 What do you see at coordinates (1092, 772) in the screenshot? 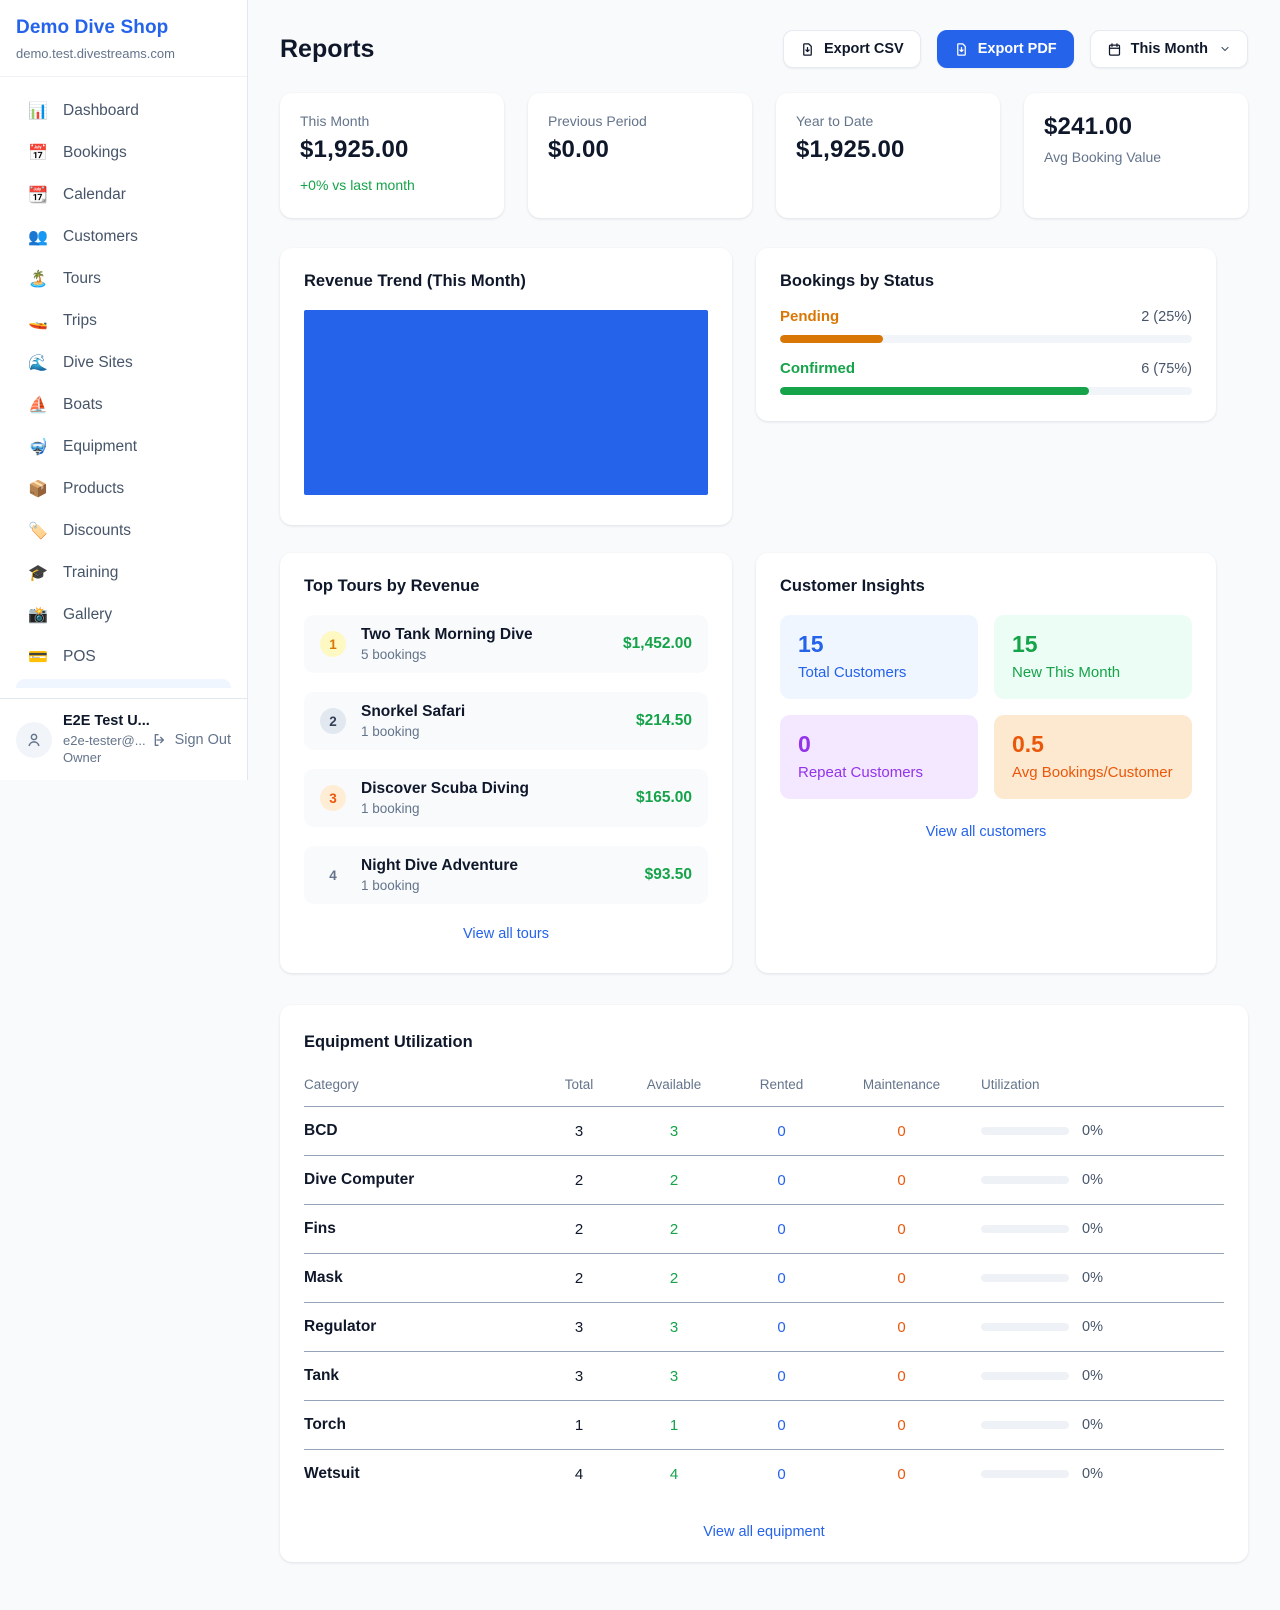
I see `insight-label: Avg Bookings/Customer` at bounding box center [1092, 772].